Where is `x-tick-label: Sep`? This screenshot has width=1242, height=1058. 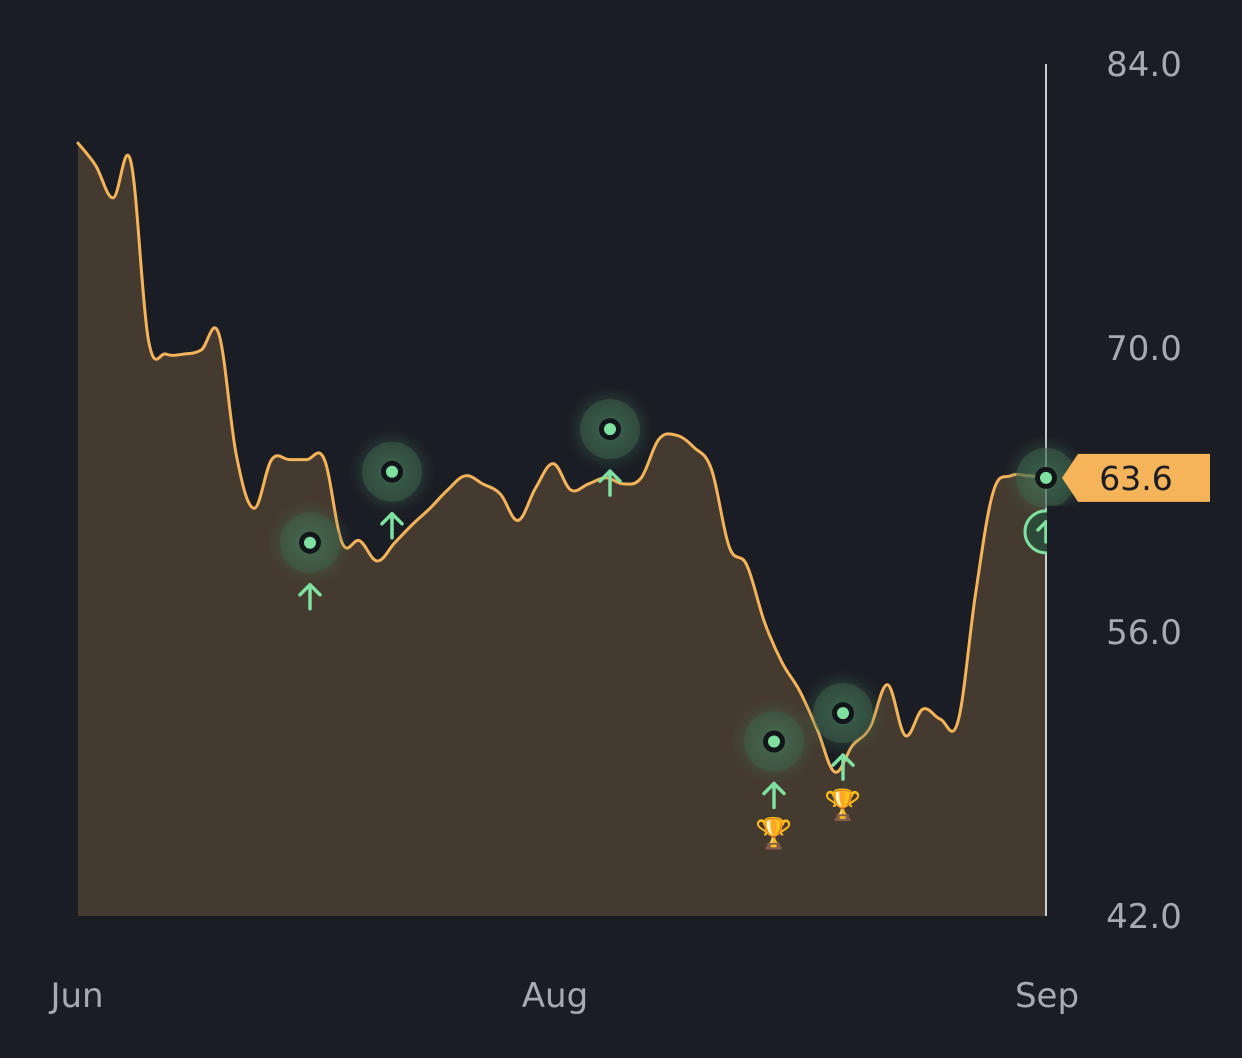 x-tick-label: Sep is located at coordinates (1047, 996).